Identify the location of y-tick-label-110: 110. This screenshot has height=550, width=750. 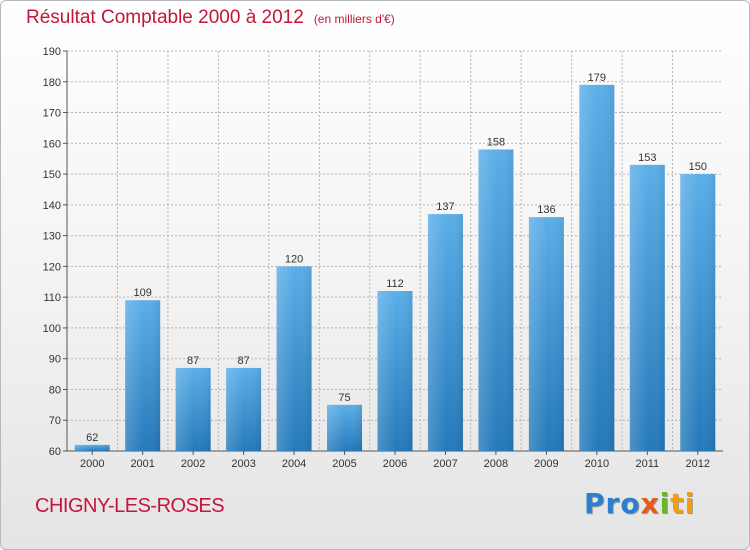
(52, 298).